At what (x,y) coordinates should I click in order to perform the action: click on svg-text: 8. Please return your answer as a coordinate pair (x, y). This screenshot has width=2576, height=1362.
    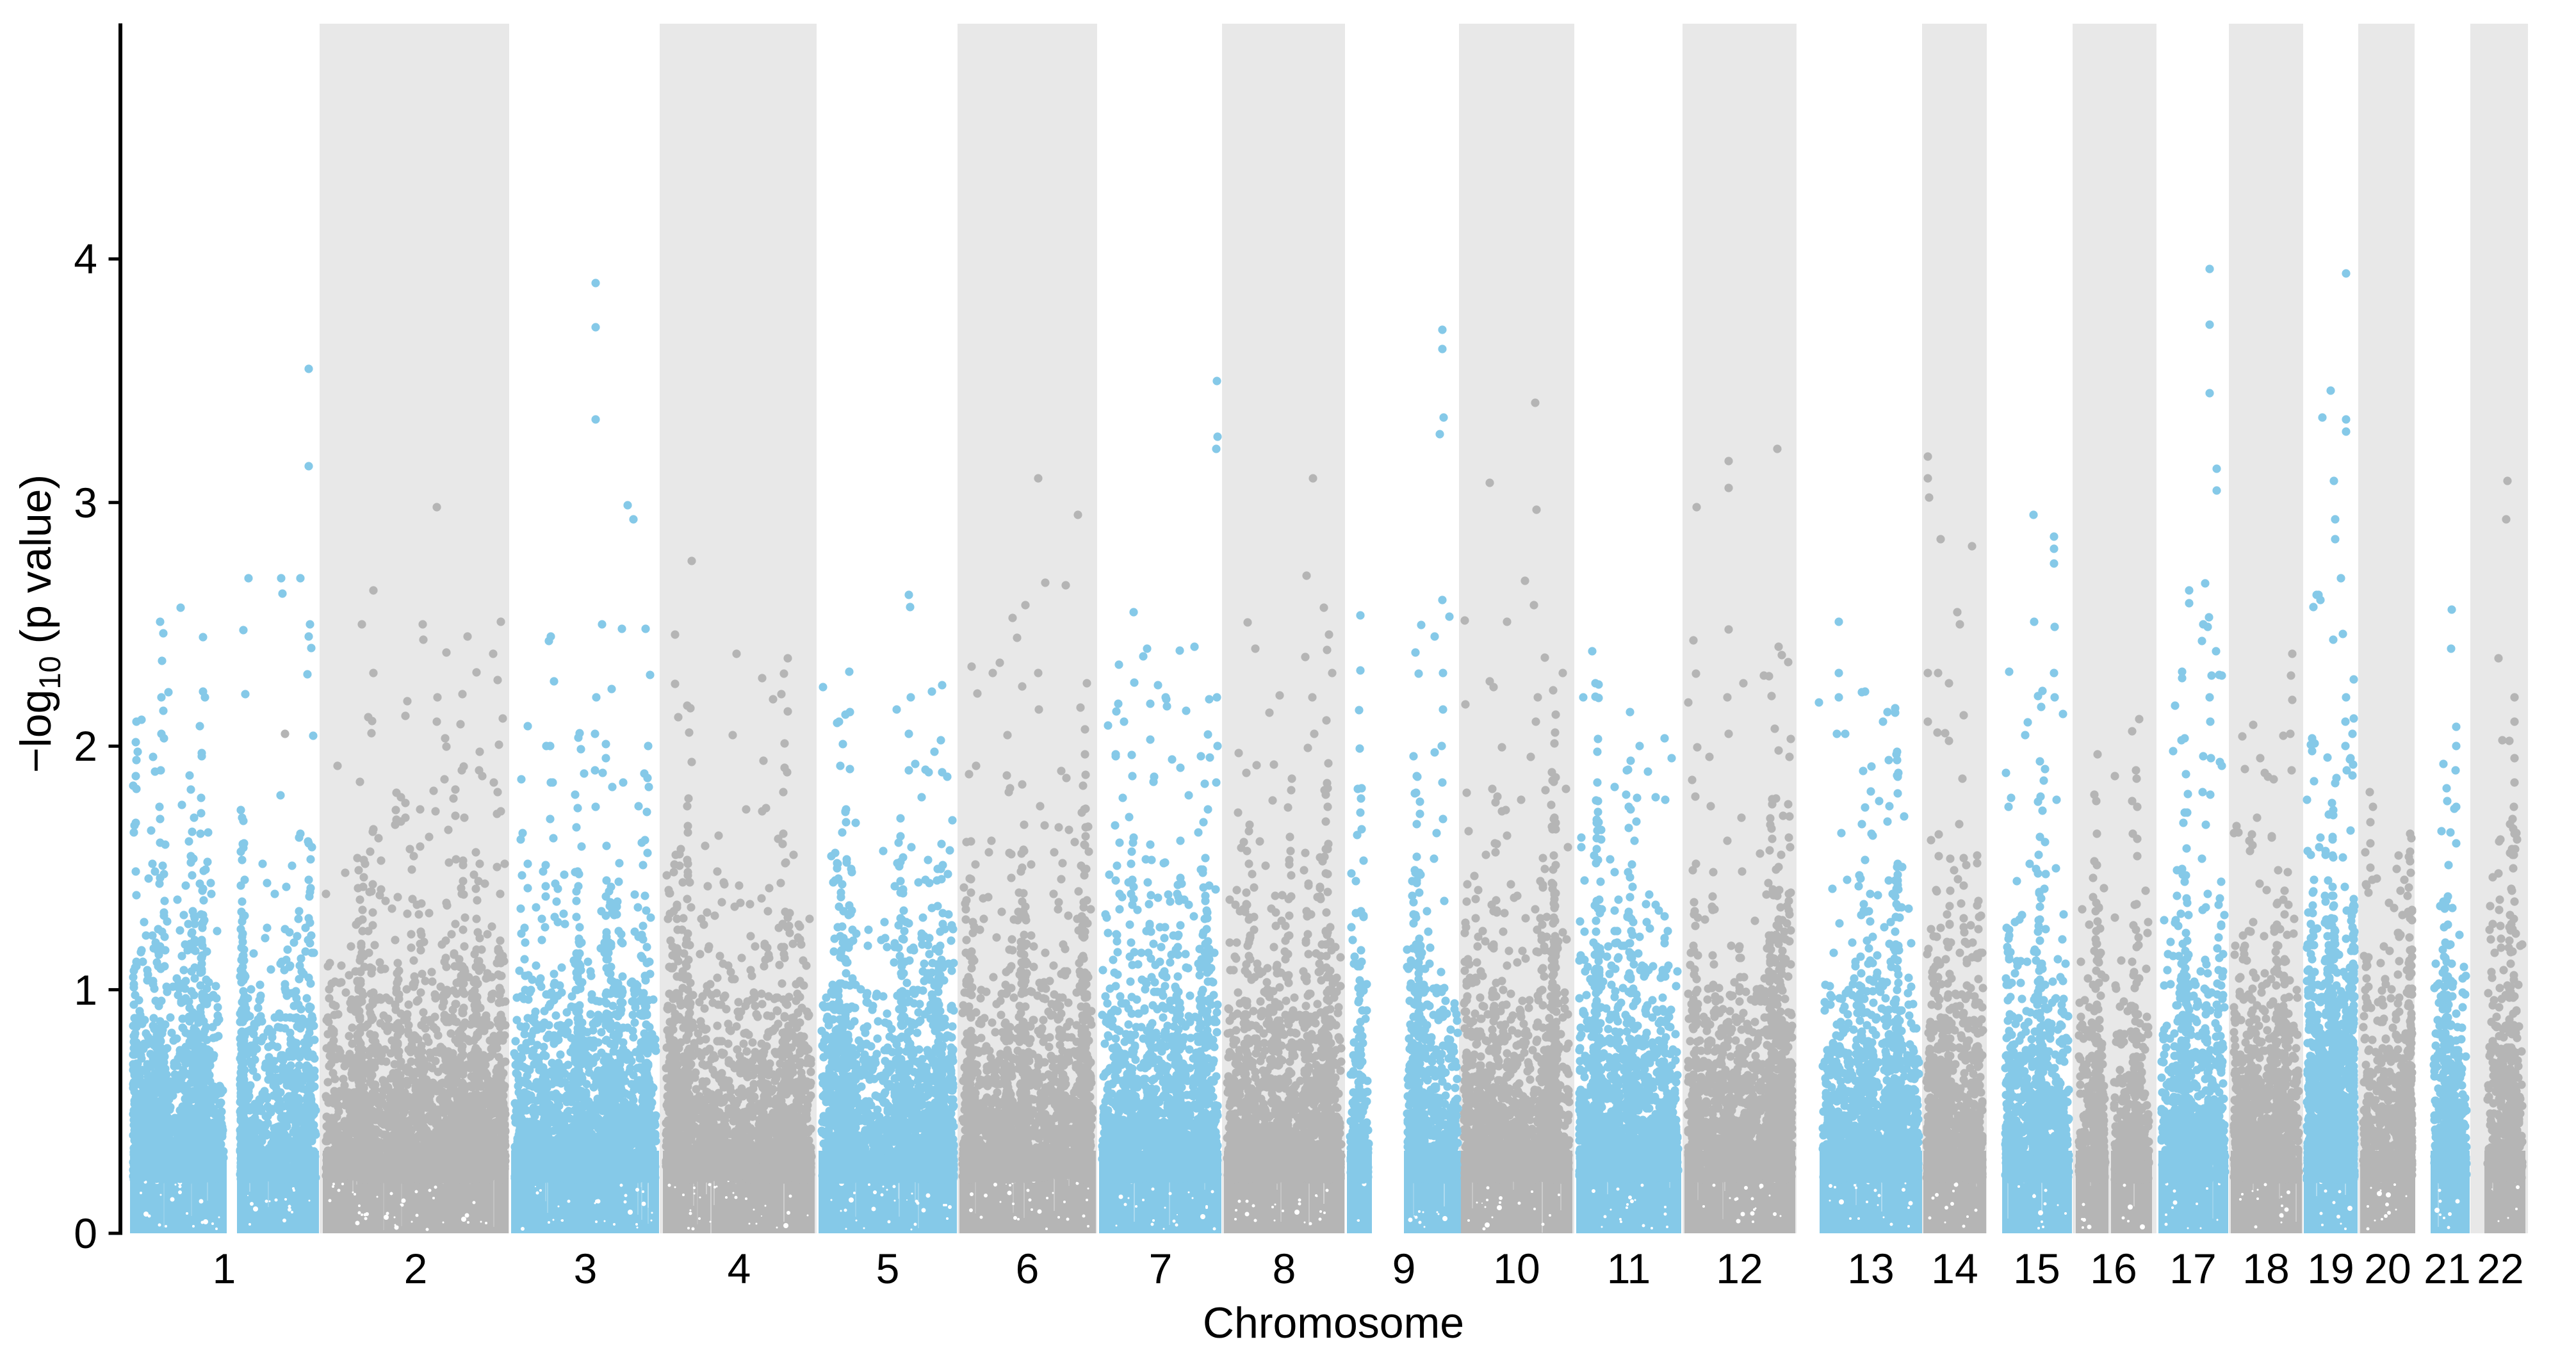
    Looking at the image, I should click on (1284, 1268).